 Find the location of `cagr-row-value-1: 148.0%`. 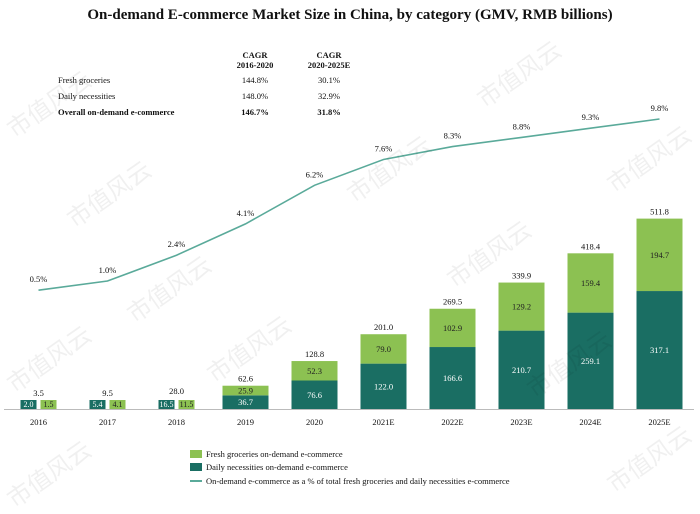

cagr-row-value-1: 148.0% is located at coordinates (255, 96).